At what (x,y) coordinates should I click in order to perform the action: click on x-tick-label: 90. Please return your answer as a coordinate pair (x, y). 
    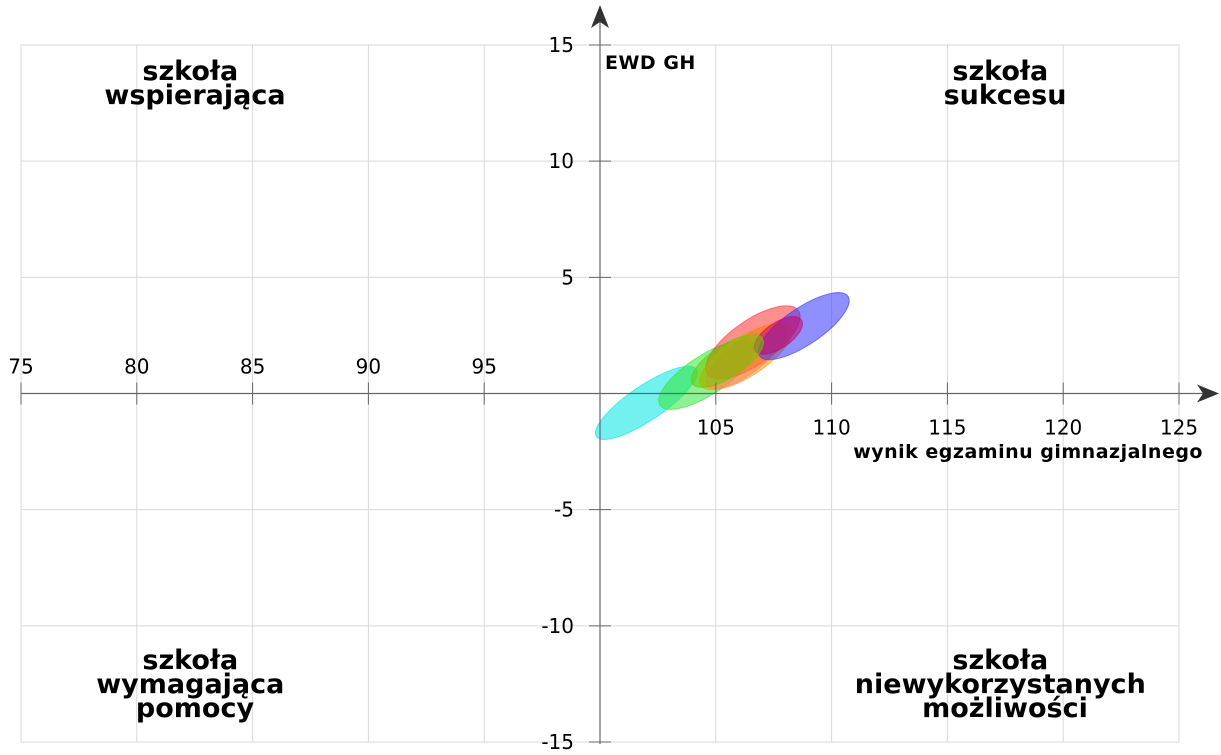
    Looking at the image, I should click on (368, 367).